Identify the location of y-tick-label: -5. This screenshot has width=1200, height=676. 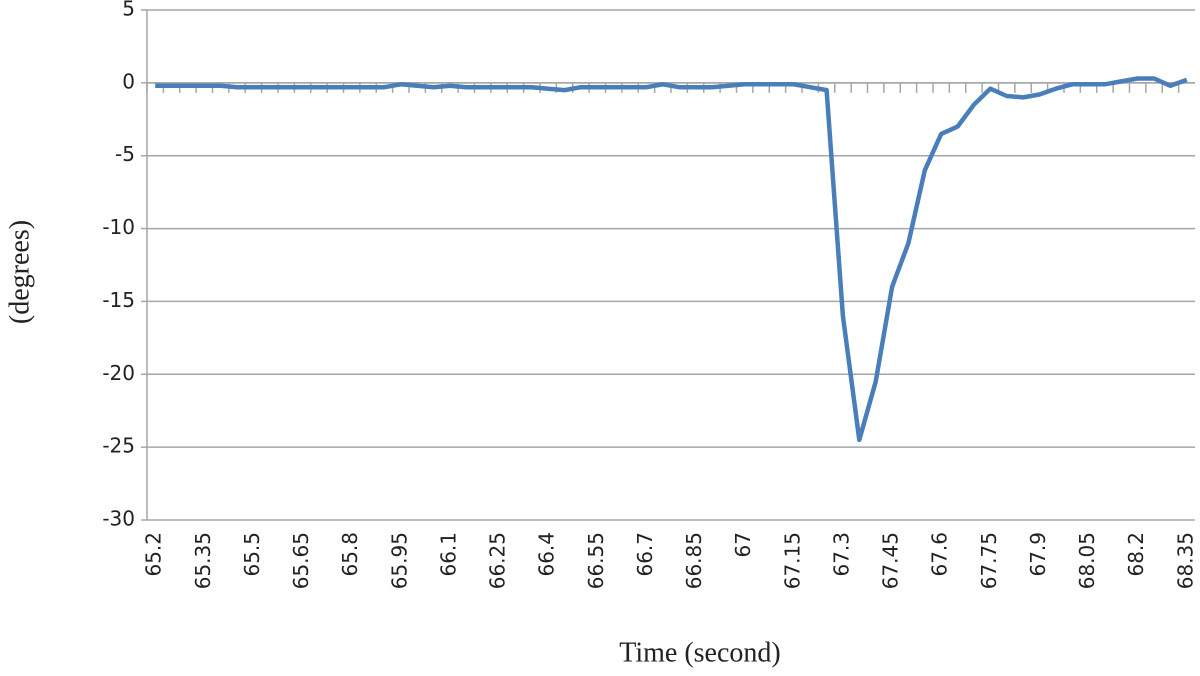
(125, 154).